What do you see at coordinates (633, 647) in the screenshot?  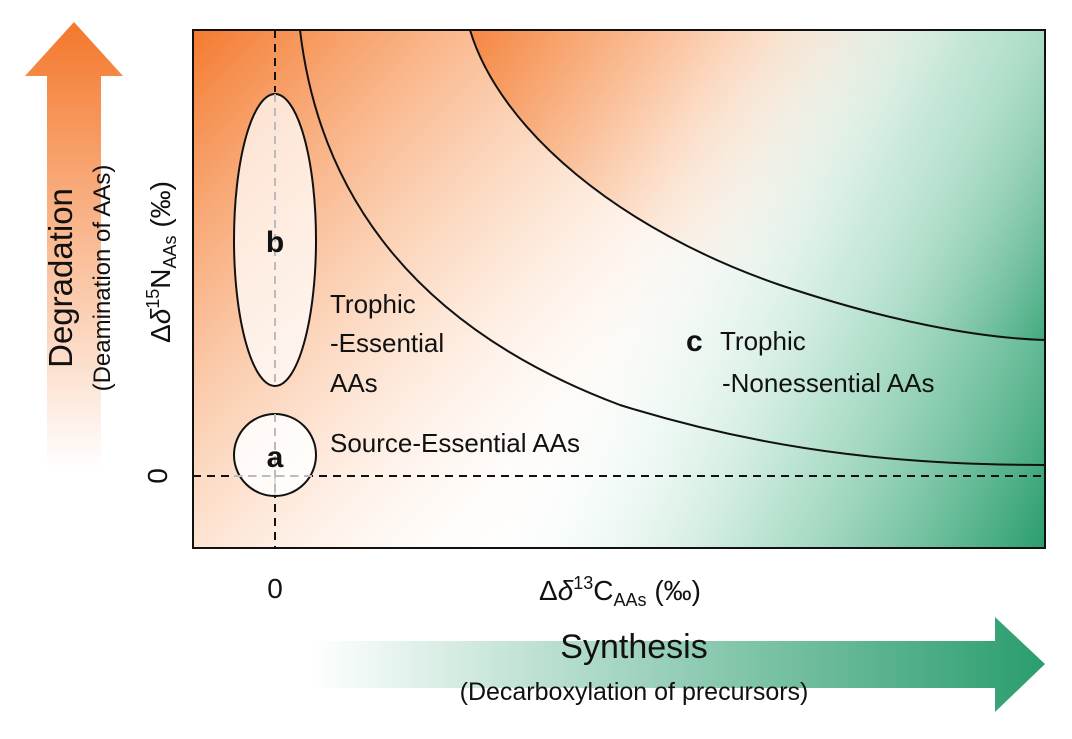 I see `synthesis-title: Synthesis` at bounding box center [633, 647].